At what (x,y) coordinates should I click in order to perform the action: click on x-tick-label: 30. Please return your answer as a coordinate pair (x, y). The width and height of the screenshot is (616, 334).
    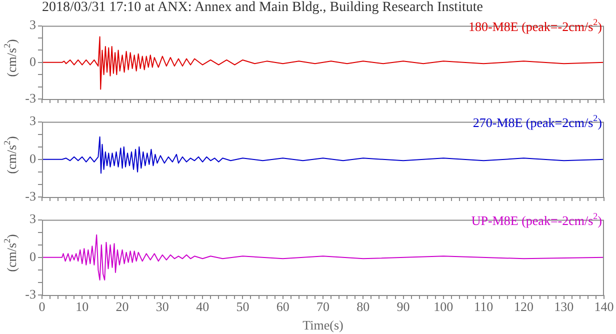
    Looking at the image, I should click on (162, 306).